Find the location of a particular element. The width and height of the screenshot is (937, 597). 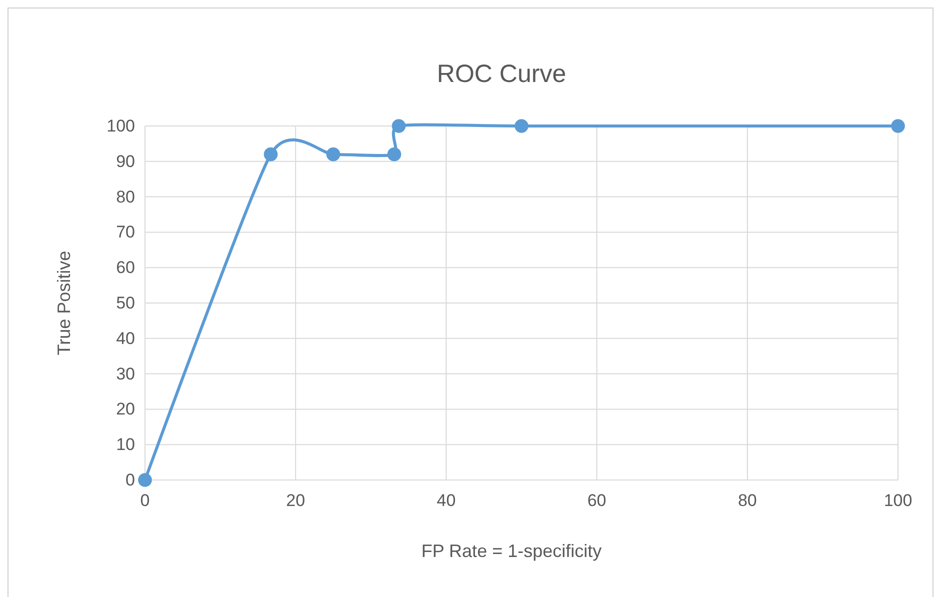

y-tick-label: 10 is located at coordinates (125, 444).